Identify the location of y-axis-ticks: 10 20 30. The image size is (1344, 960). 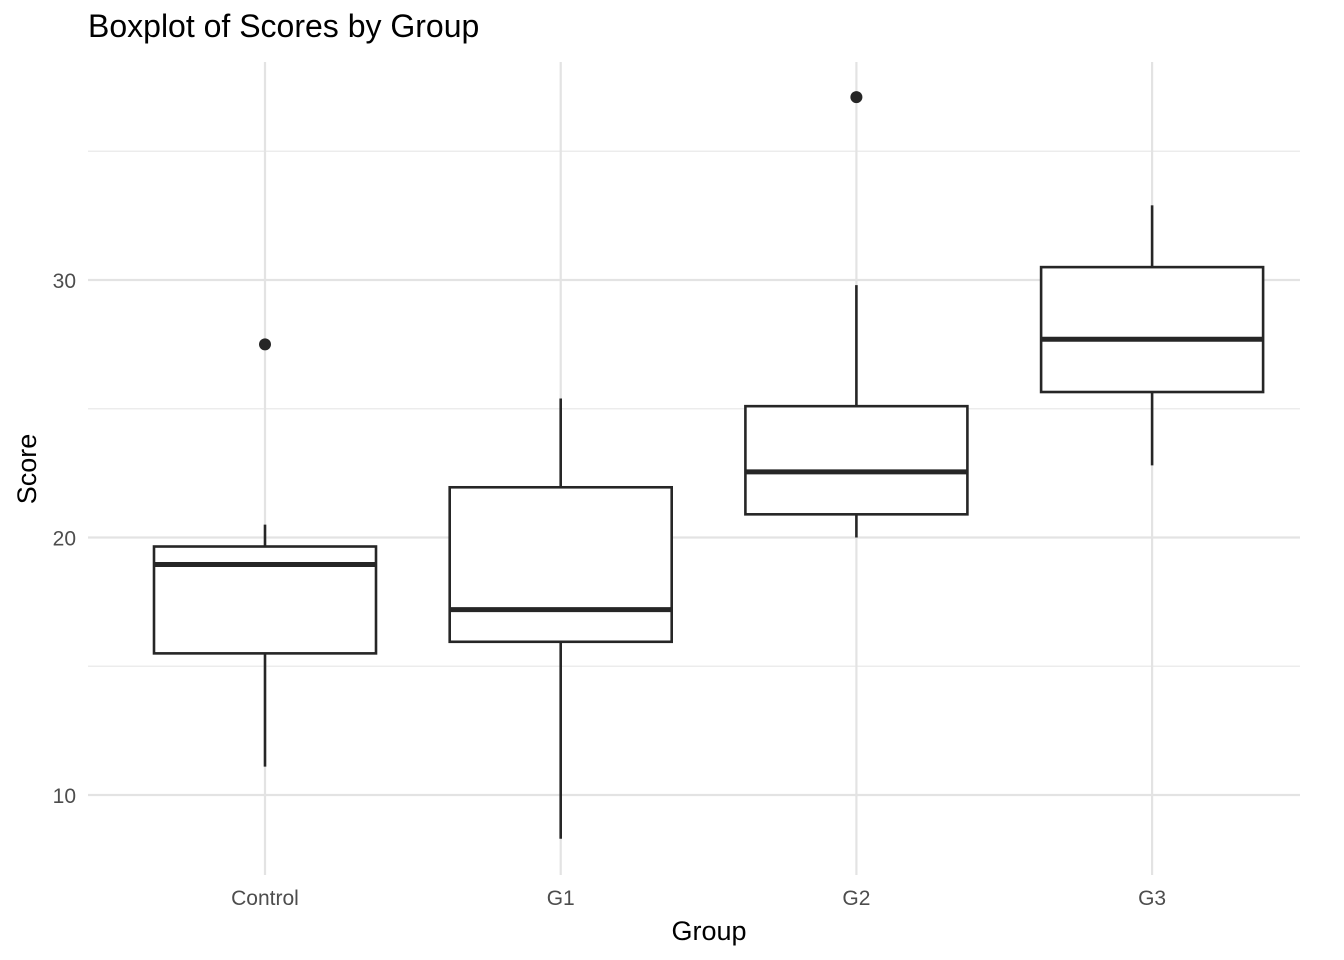
(64, 539).